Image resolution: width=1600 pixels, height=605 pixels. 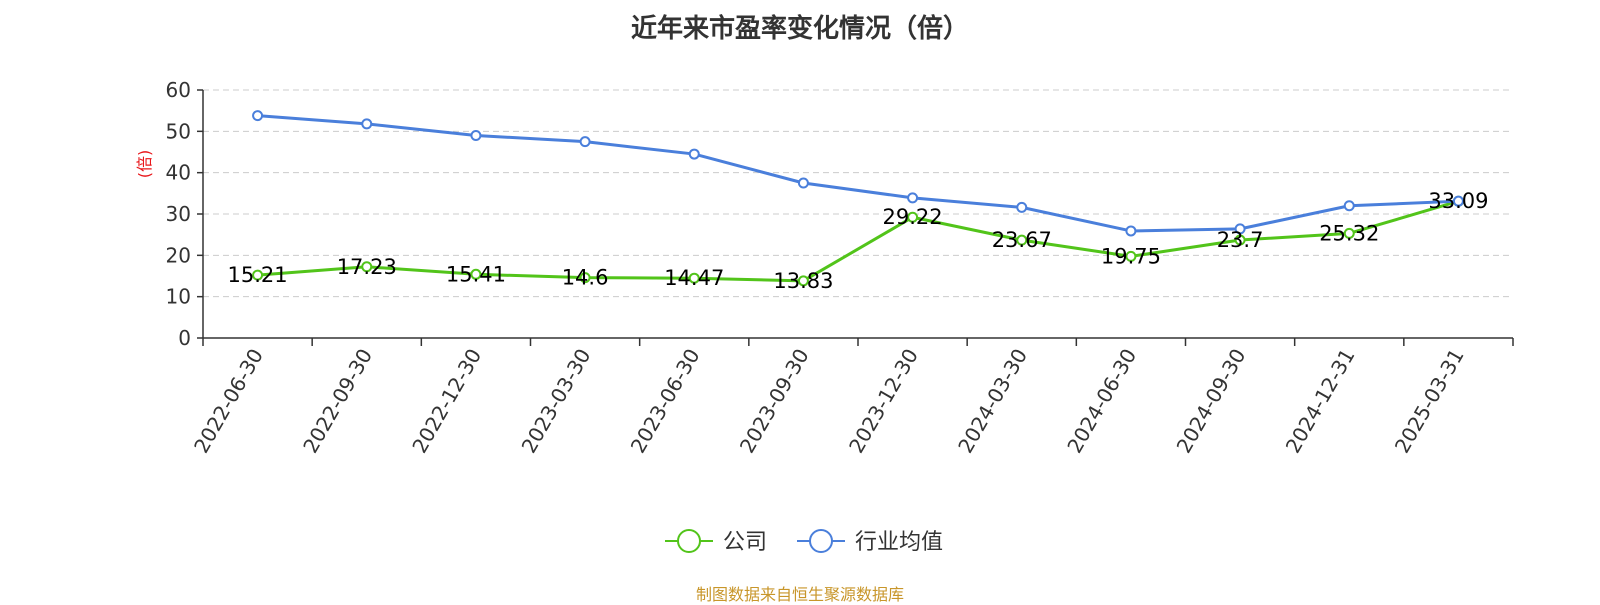 What do you see at coordinates (1320, 401) in the screenshot?
I see `x-tick-label: 2024-12-31` at bounding box center [1320, 401].